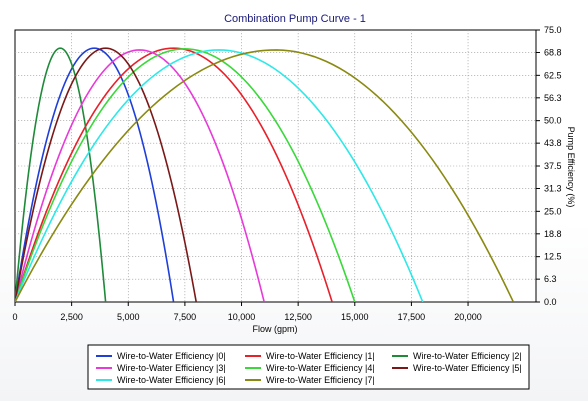  Describe the element at coordinates (553, 52) in the screenshot. I see `y-tick-label: 68.8` at that location.